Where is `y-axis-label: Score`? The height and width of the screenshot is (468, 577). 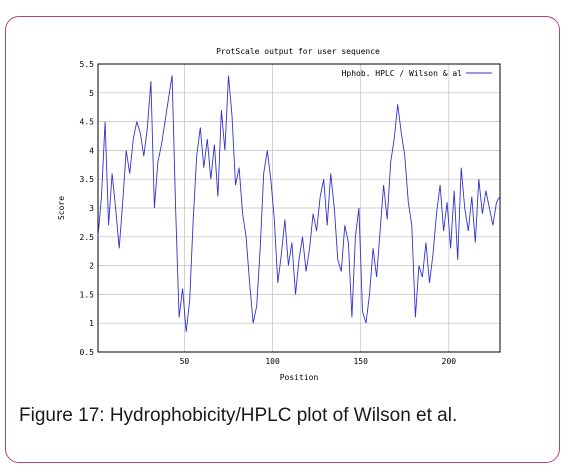
y-axis-label: Score is located at coordinates (61, 208).